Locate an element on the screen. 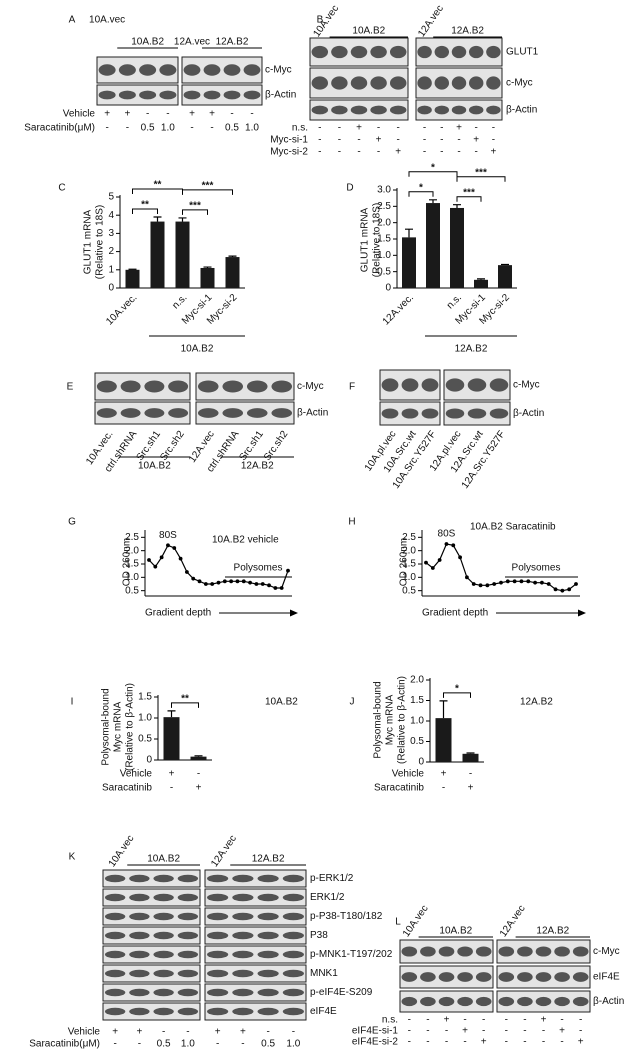 The height and width of the screenshot is (1050, 634). panel-letter: J is located at coordinates (352, 702).